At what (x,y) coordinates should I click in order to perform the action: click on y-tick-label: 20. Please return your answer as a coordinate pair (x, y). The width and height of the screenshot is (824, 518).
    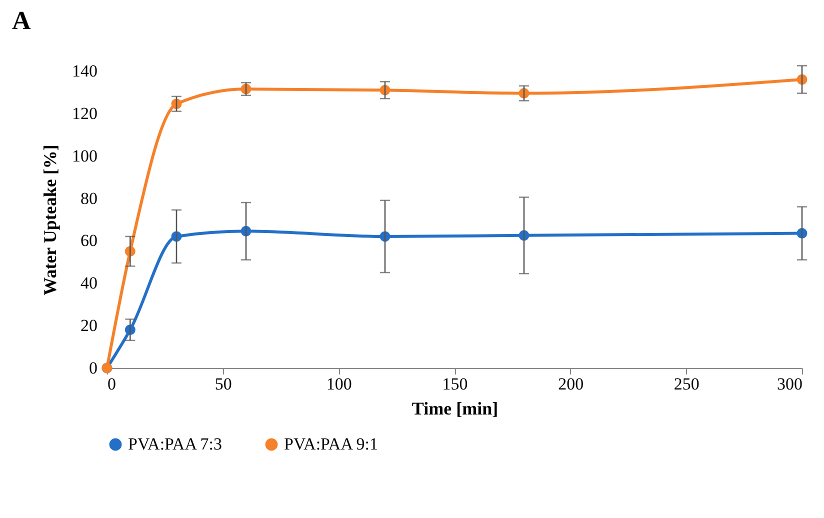
    Looking at the image, I should click on (89, 326).